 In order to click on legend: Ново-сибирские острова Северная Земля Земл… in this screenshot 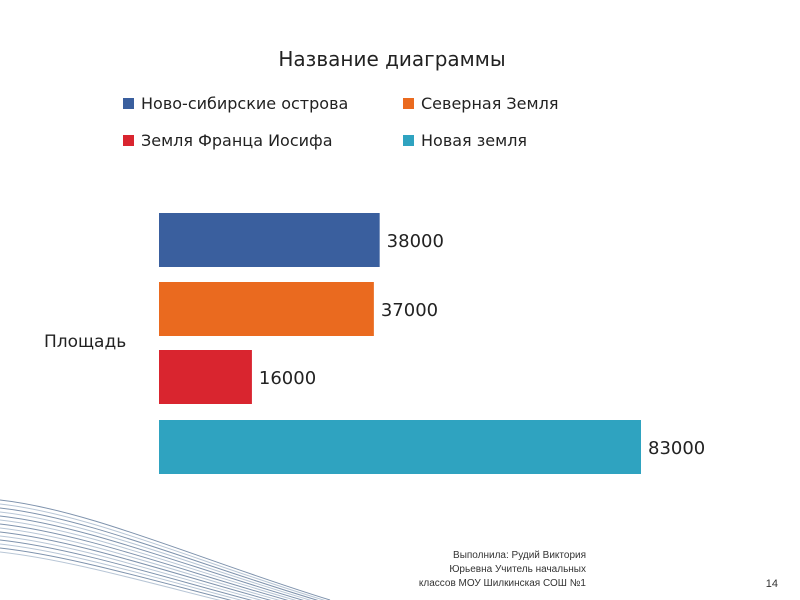, I will do `click(340, 122)`.